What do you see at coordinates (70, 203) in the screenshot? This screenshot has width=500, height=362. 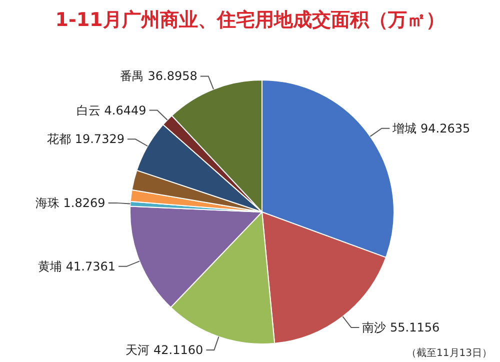 I see `slice-label: 海珠 1.8269` at bounding box center [70, 203].